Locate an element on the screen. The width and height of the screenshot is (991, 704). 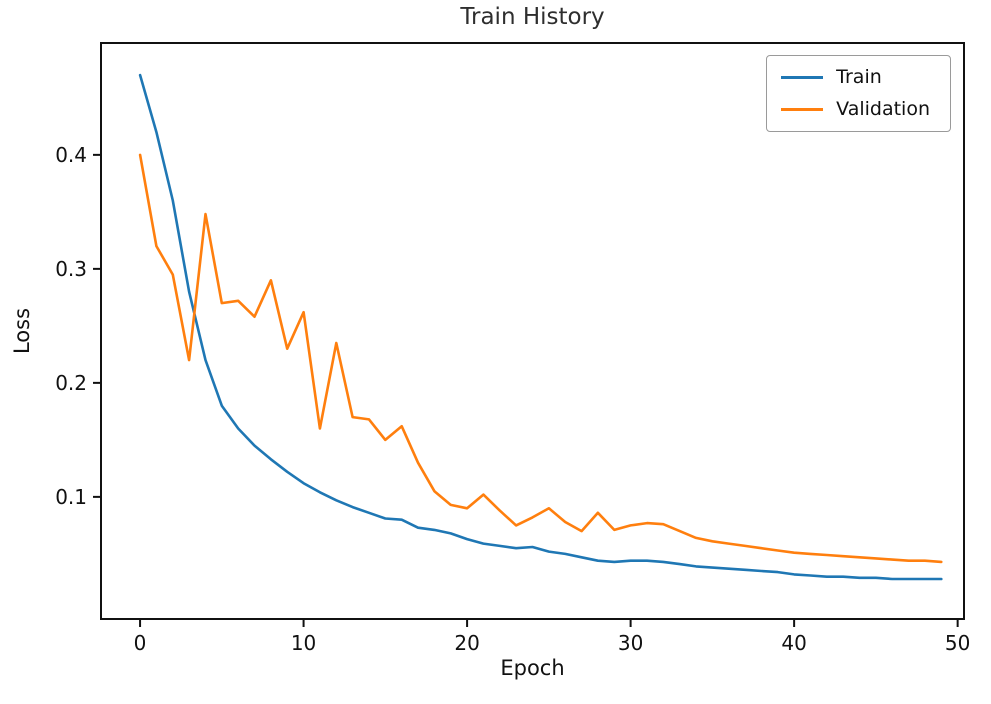
x-tick-label: 0 is located at coordinates (140, 643).